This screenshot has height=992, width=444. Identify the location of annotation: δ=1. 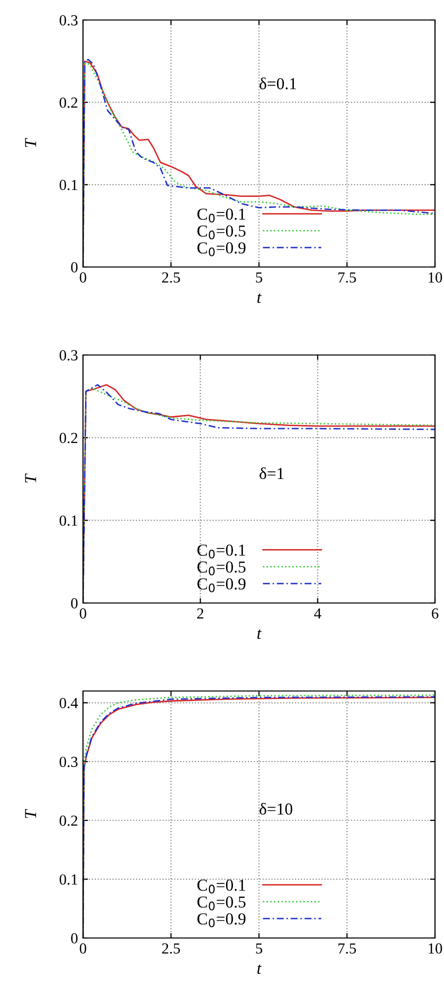
(272, 473).